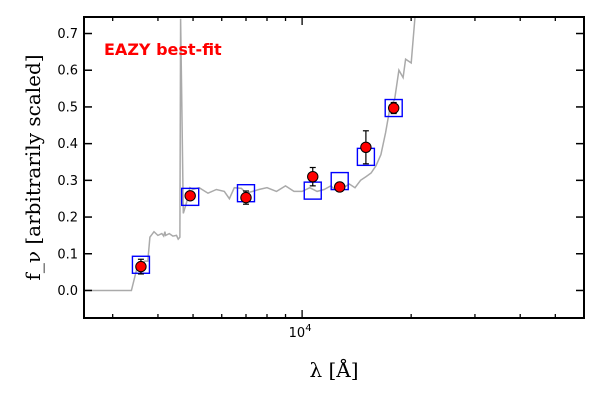 The width and height of the screenshot is (600, 400). What do you see at coordinates (163, 49) in the screenshot?
I see `eazy-best-fit-label: EAZY best-fit` at bounding box center [163, 49].